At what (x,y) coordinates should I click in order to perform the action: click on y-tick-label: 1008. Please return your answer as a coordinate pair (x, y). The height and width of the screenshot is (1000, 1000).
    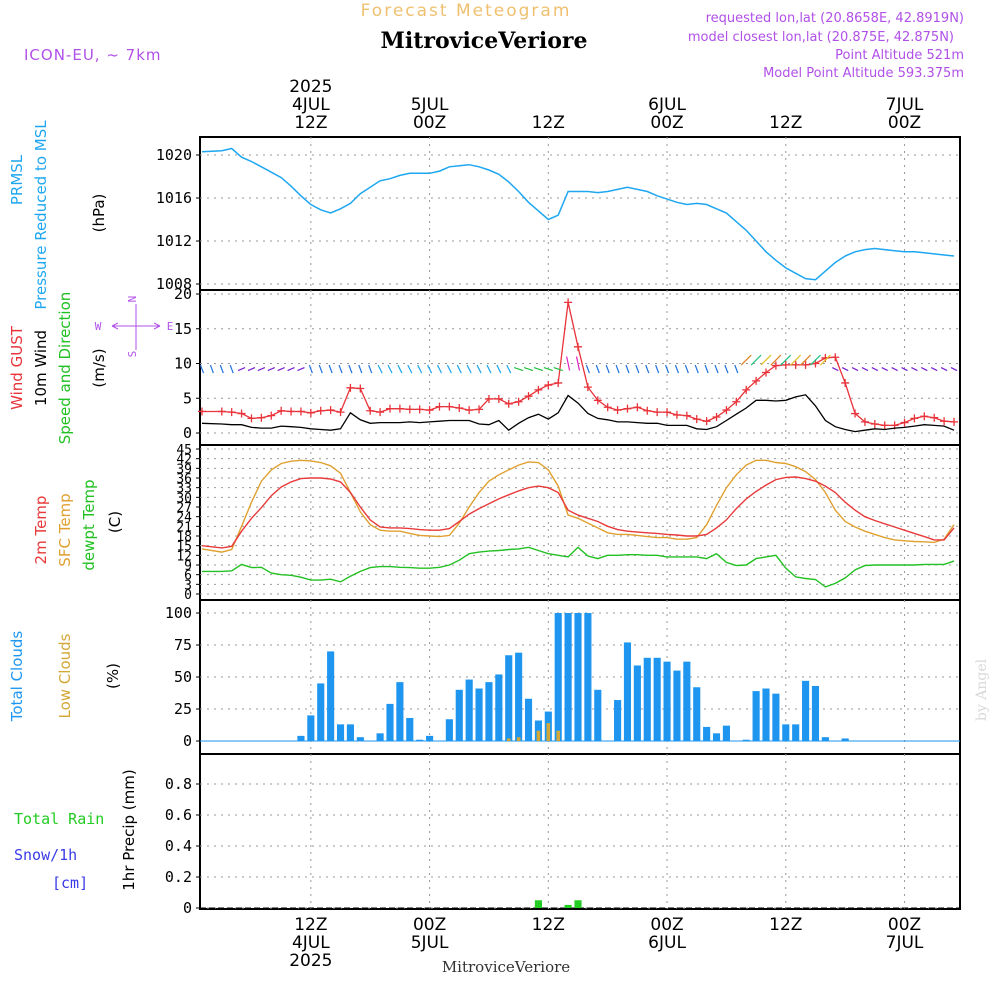
    Looking at the image, I should click on (174, 284).